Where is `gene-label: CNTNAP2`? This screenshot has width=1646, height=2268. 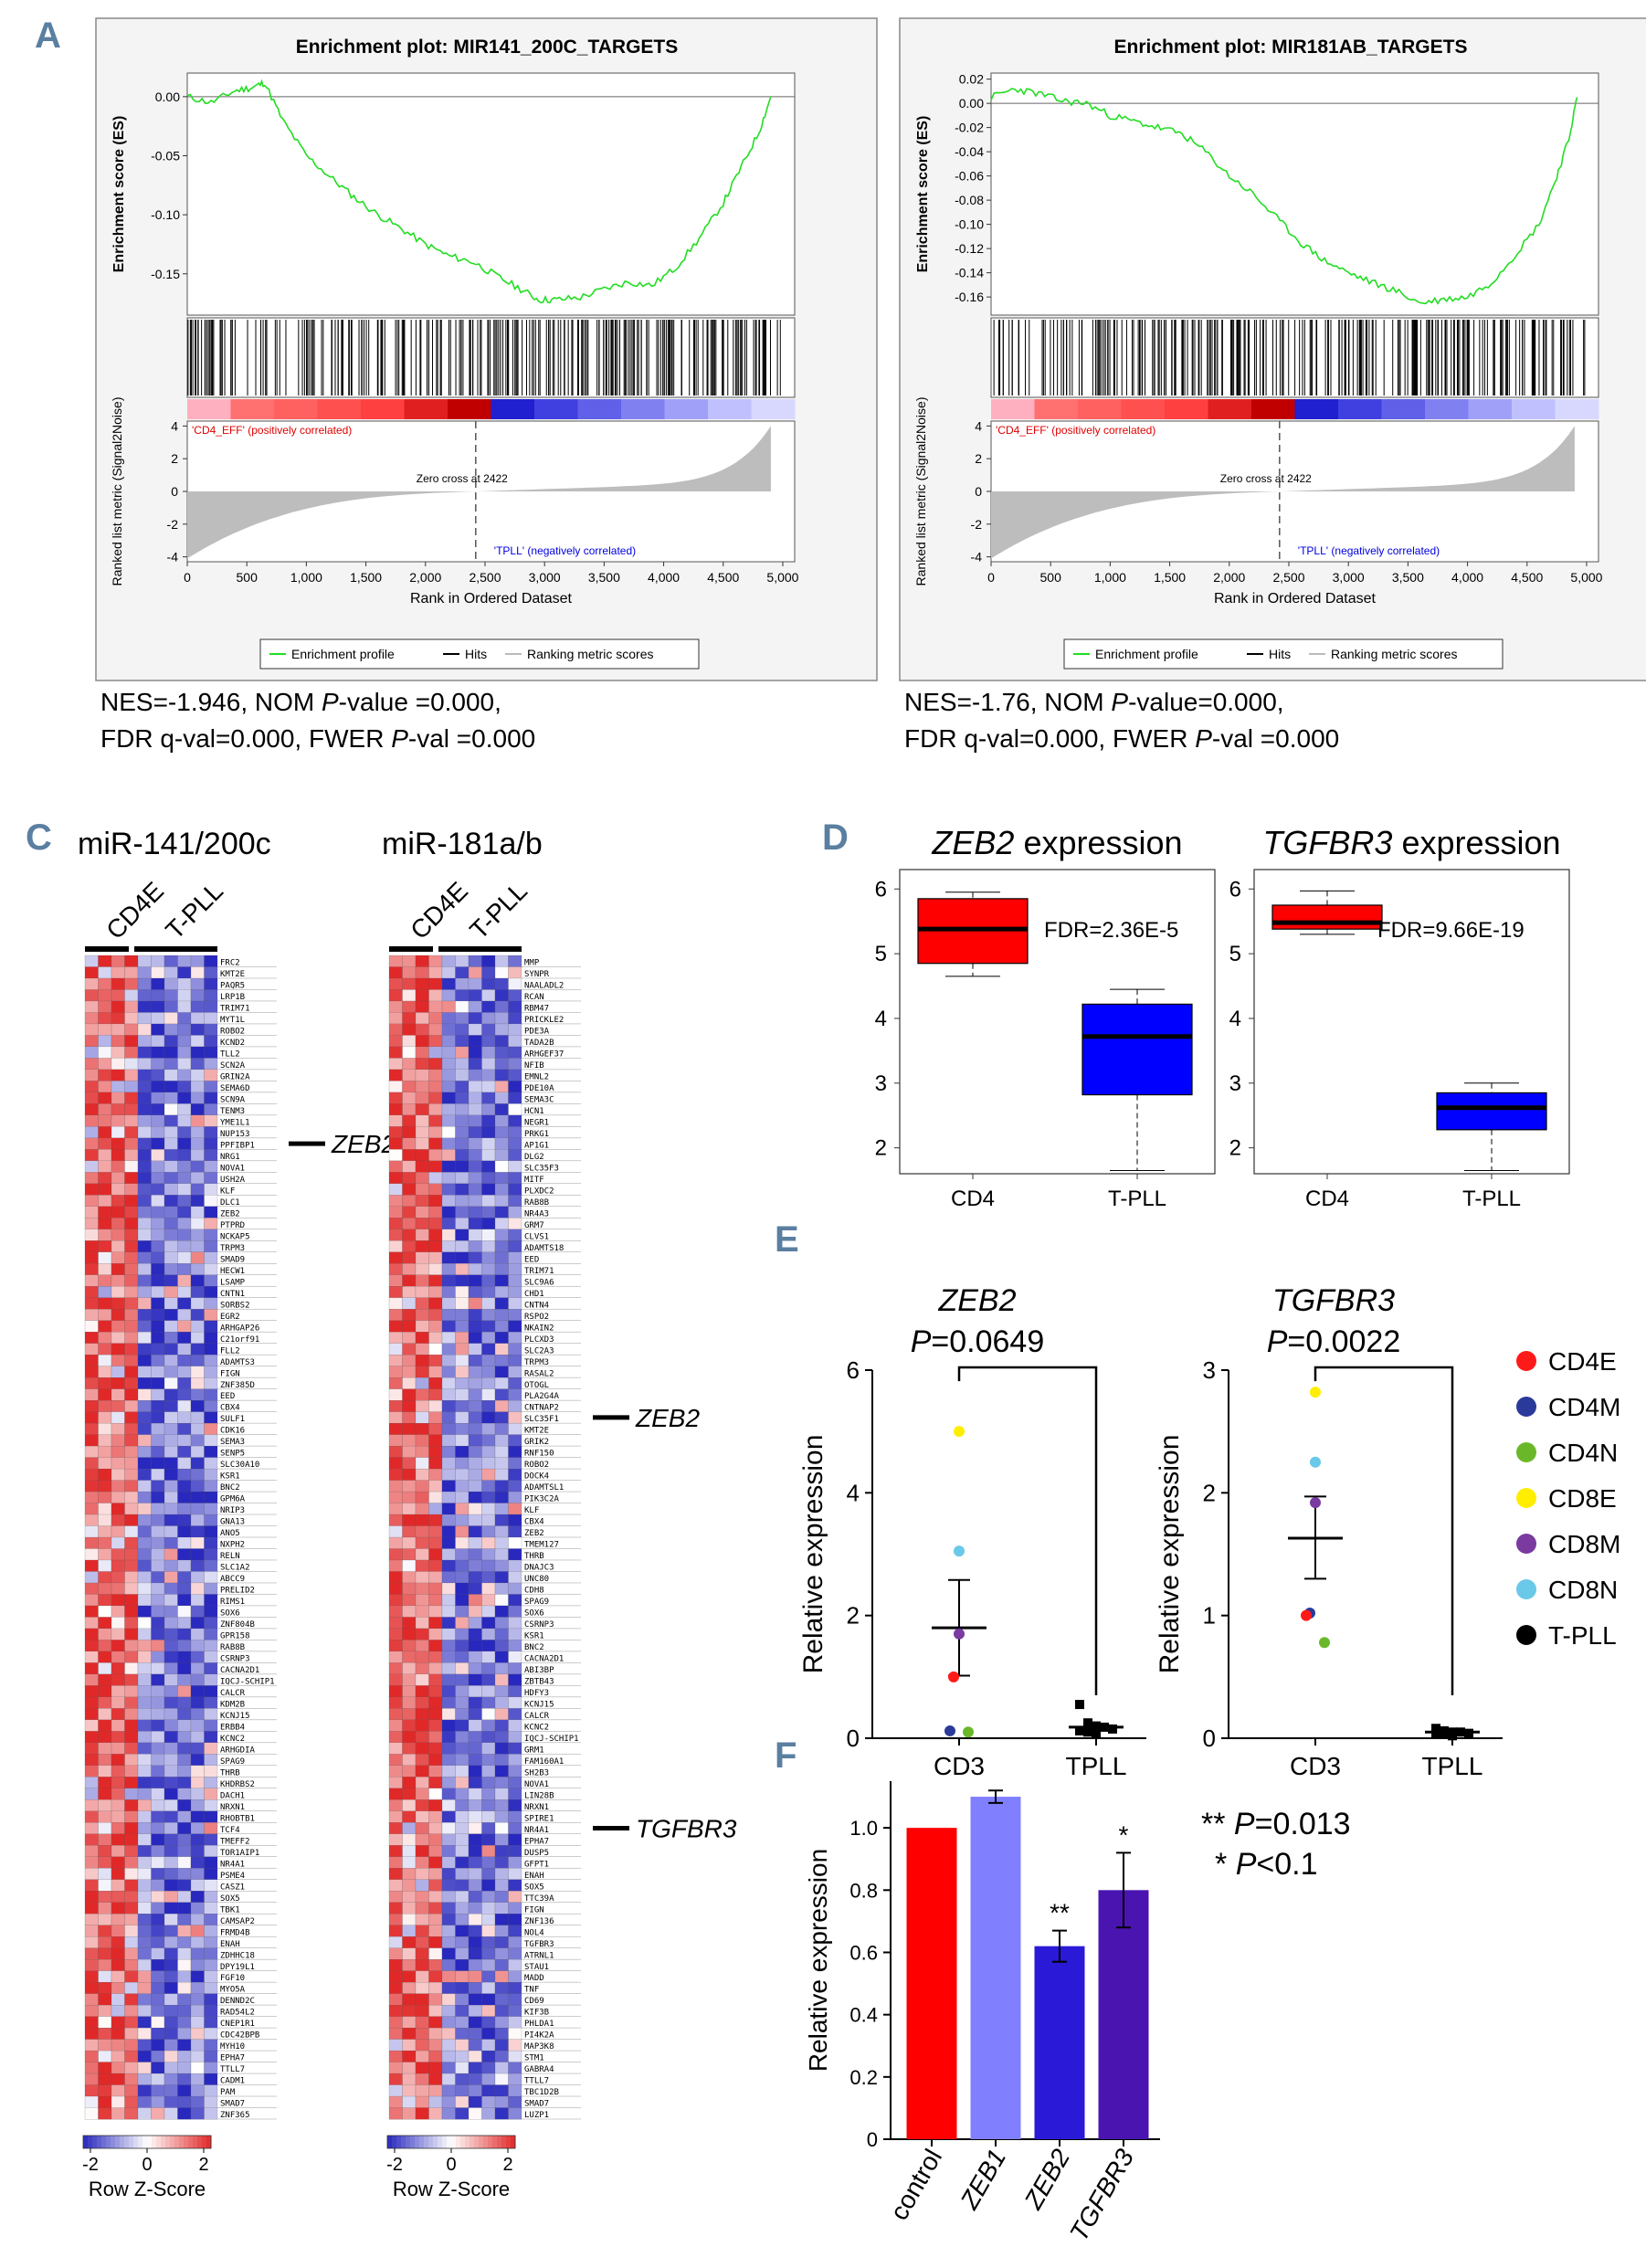 gene-label: CNTNAP2 is located at coordinates (541, 1408).